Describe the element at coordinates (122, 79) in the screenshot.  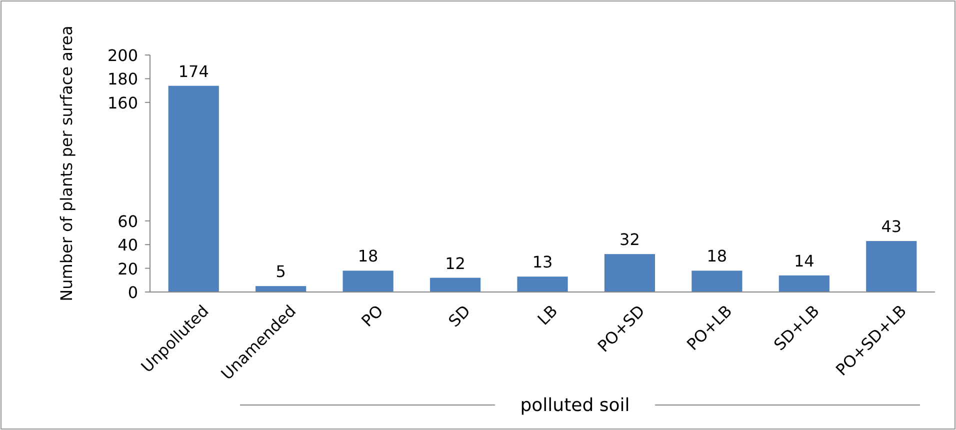
I see `y-tick-label: 180` at that location.